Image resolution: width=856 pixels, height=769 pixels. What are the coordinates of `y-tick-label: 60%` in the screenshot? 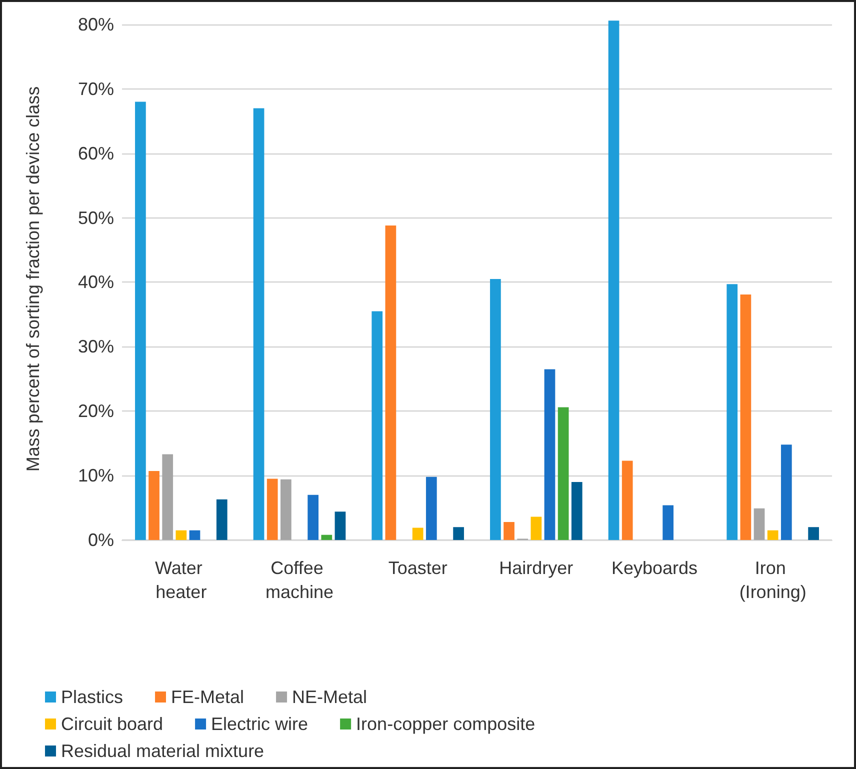 It's located at (96, 153).